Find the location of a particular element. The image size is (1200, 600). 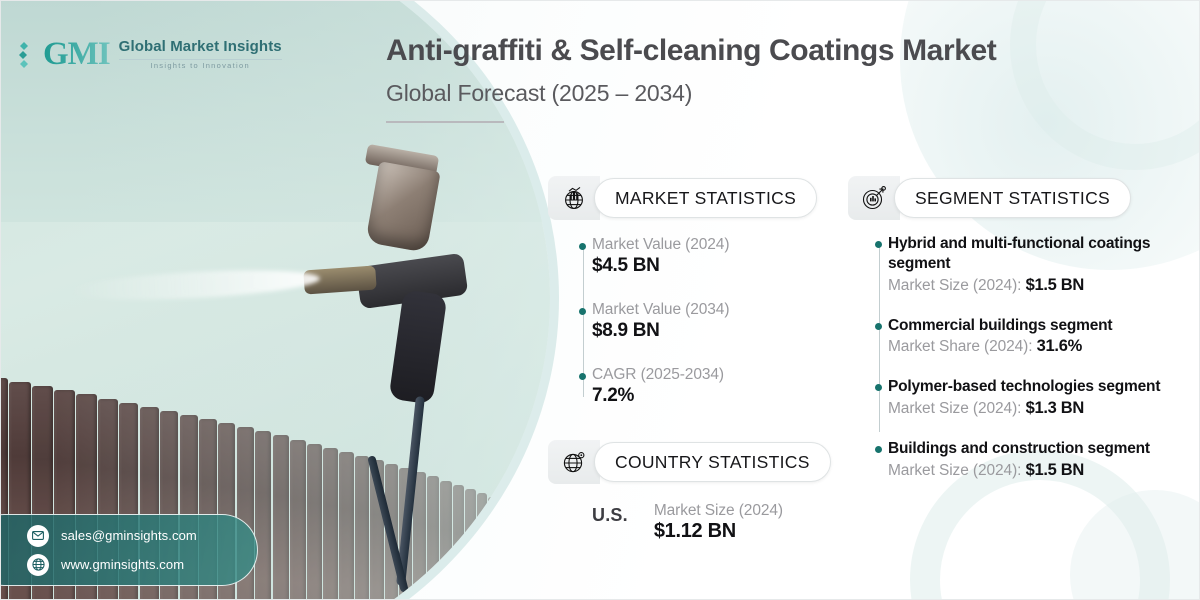

country-metric-value: $1.12 BN is located at coordinates (694, 531).